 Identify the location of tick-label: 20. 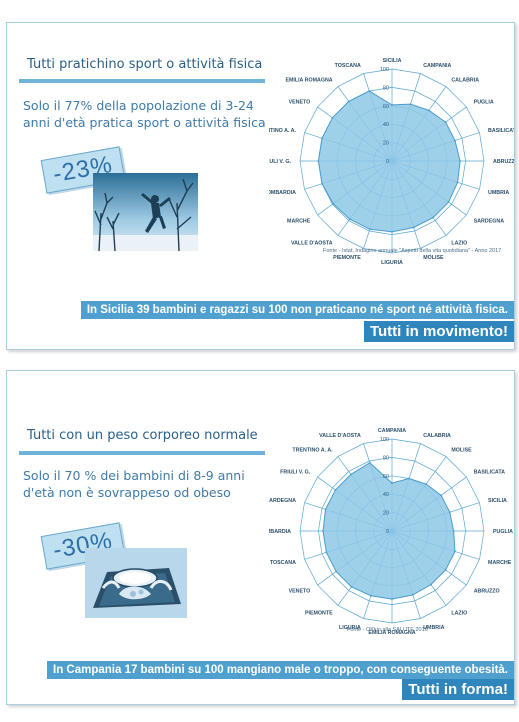
(386, 144).